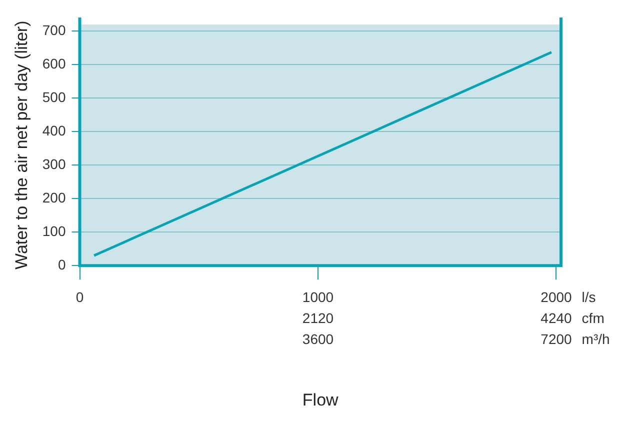  Describe the element at coordinates (589, 296) in the screenshot. I see `text: l/s` at that location.